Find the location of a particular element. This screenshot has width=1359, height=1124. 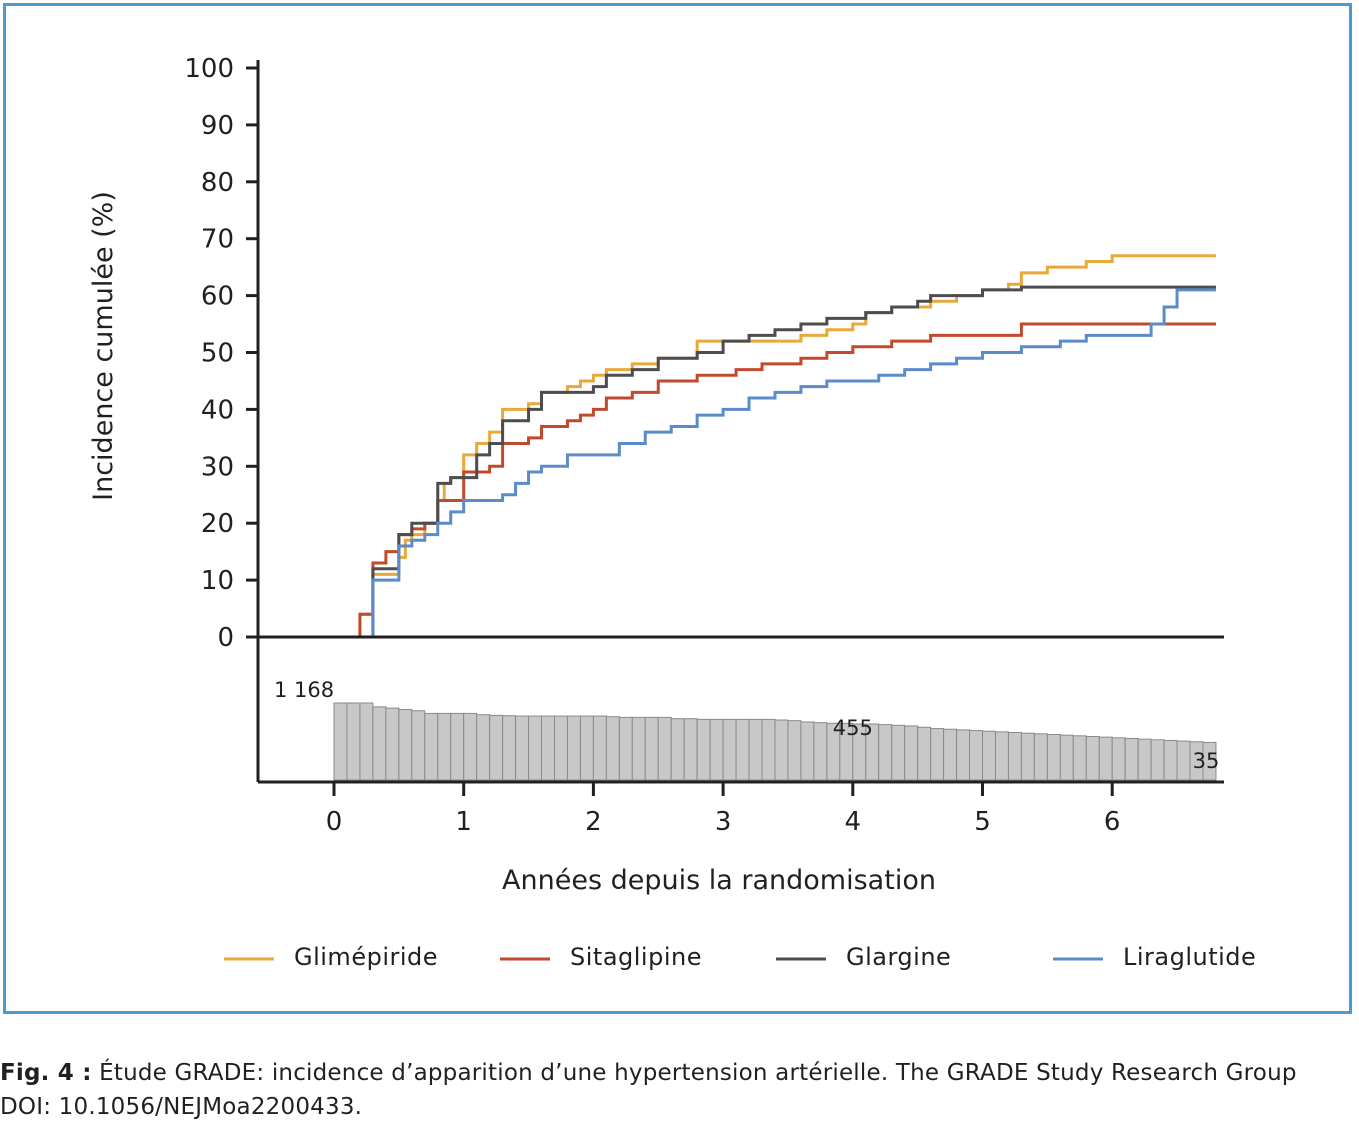

at-risk-count-label: 35 is located at coordinates (1206, 761).